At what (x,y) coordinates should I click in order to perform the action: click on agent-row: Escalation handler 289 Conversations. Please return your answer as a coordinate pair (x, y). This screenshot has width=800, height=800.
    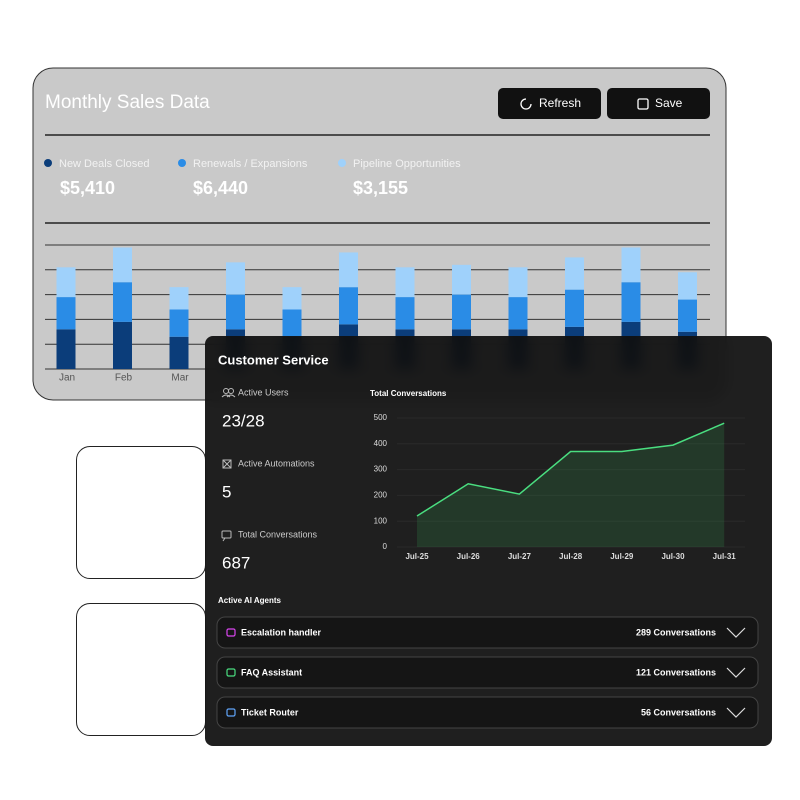
    Looking at the image, I should click on (487, 632).